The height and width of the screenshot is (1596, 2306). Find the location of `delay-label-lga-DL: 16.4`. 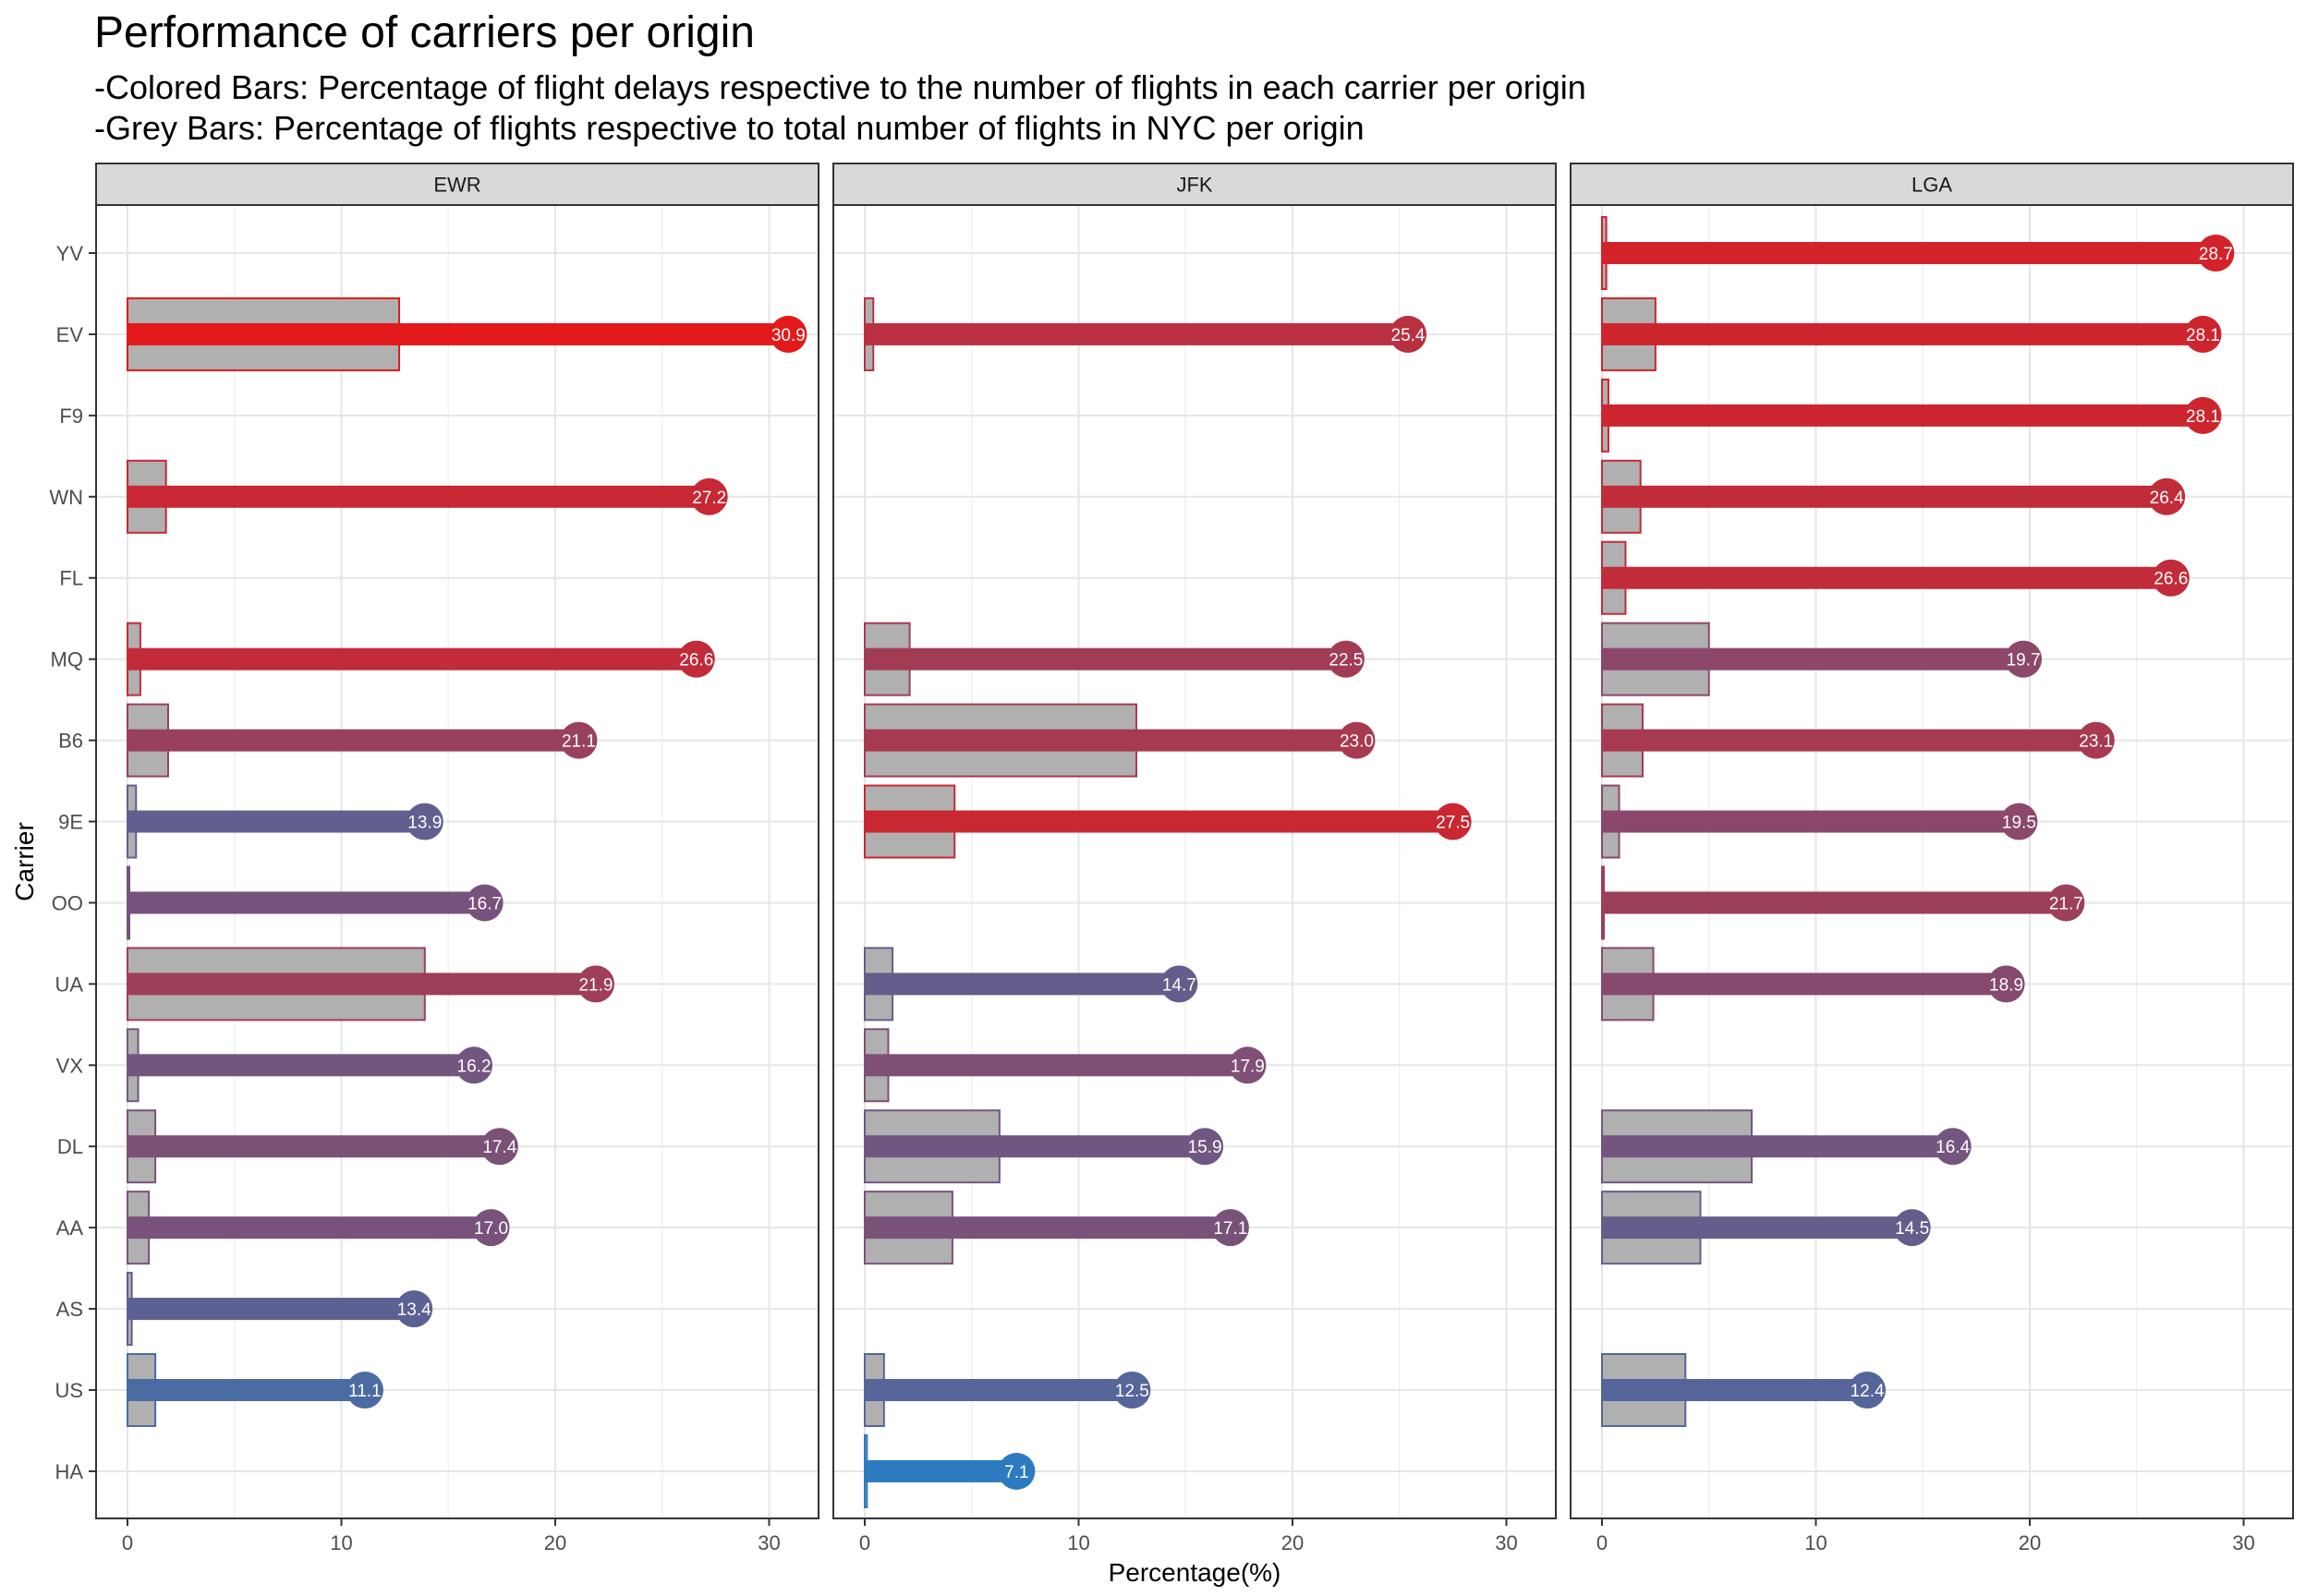

delay-label-lga-DL: 16.4 is located at coordinates (1953, 1147).